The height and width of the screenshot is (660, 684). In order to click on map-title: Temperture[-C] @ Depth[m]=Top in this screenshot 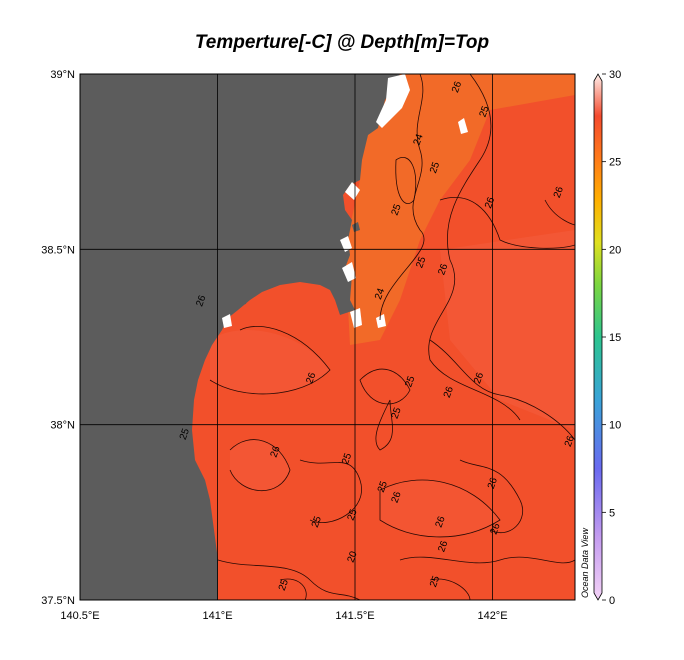, I will do `click(342, 42)`.